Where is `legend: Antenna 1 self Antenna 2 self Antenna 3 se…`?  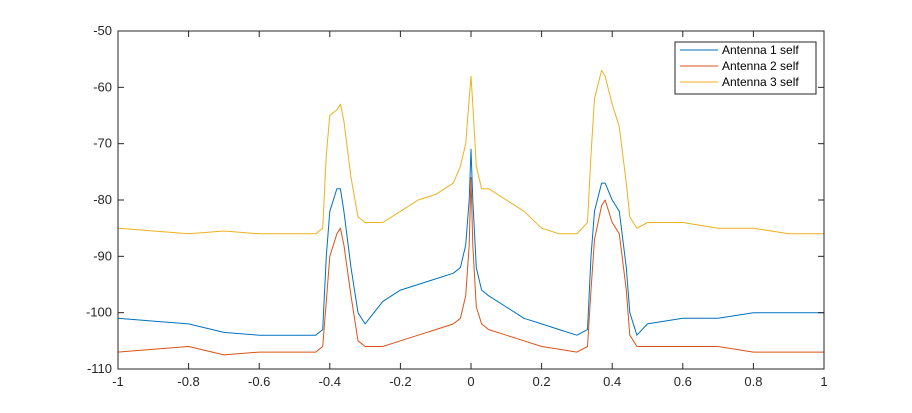 legend: Antenna 1 self Antenna 2 self Antenna 3 se… is located at coordinates (745, 68).